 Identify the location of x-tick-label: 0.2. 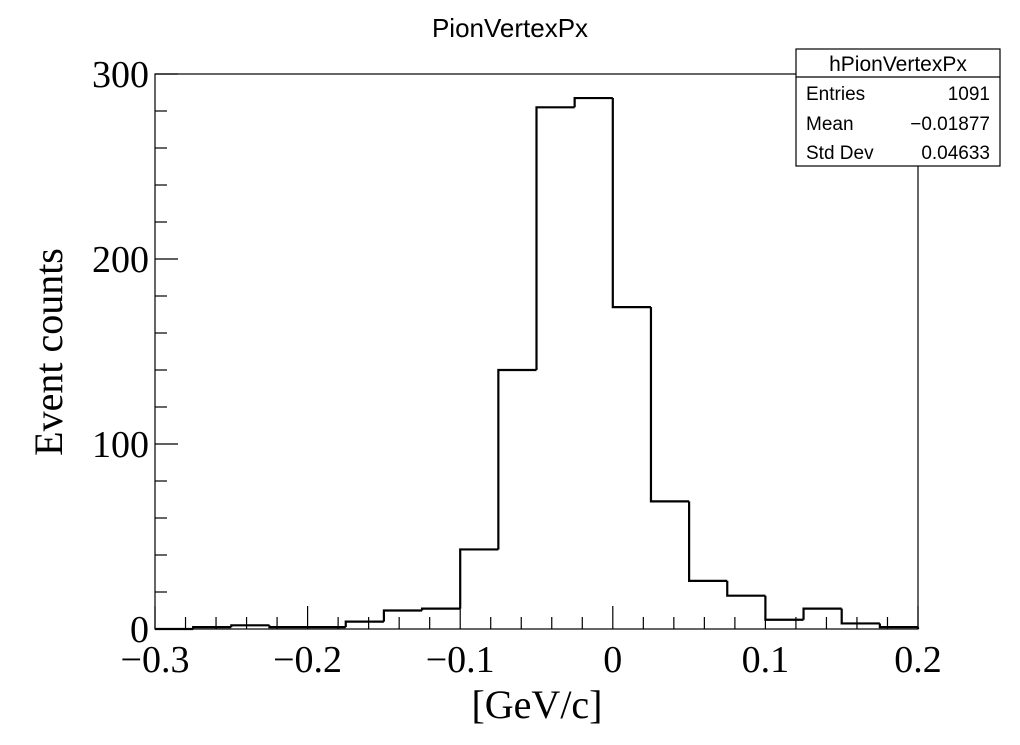
(918, 660).